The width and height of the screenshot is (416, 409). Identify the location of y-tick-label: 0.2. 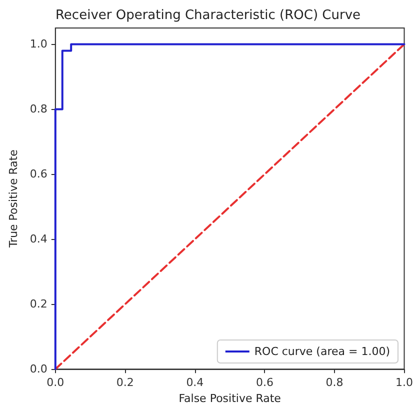
(39, 304).